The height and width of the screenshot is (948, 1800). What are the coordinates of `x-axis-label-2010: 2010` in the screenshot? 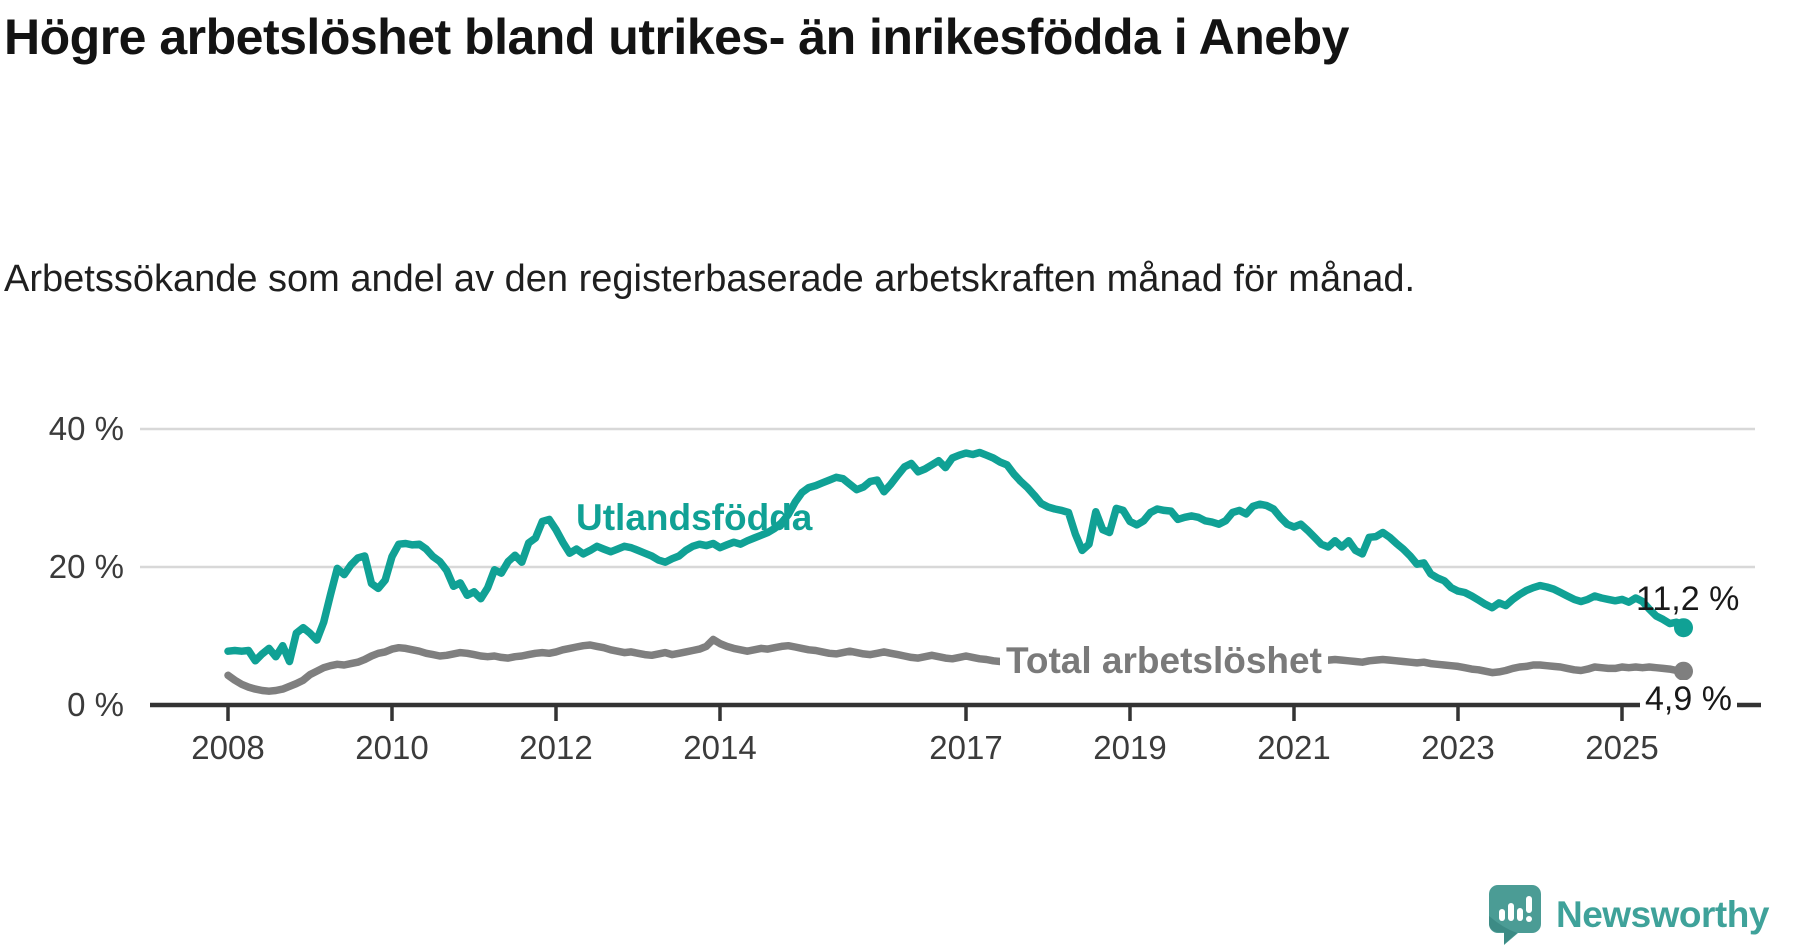 It's located at (392, 747).